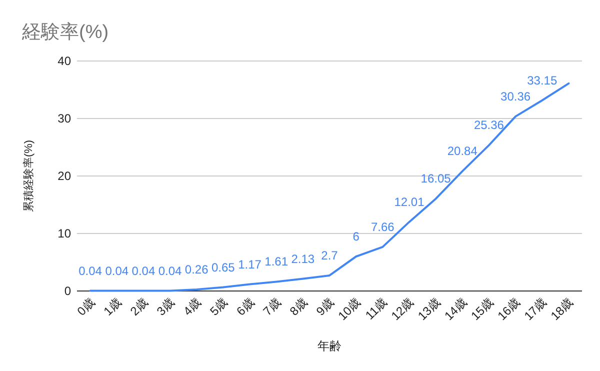  I want to click on x-tick-label: 11歳, so click(376, 308).